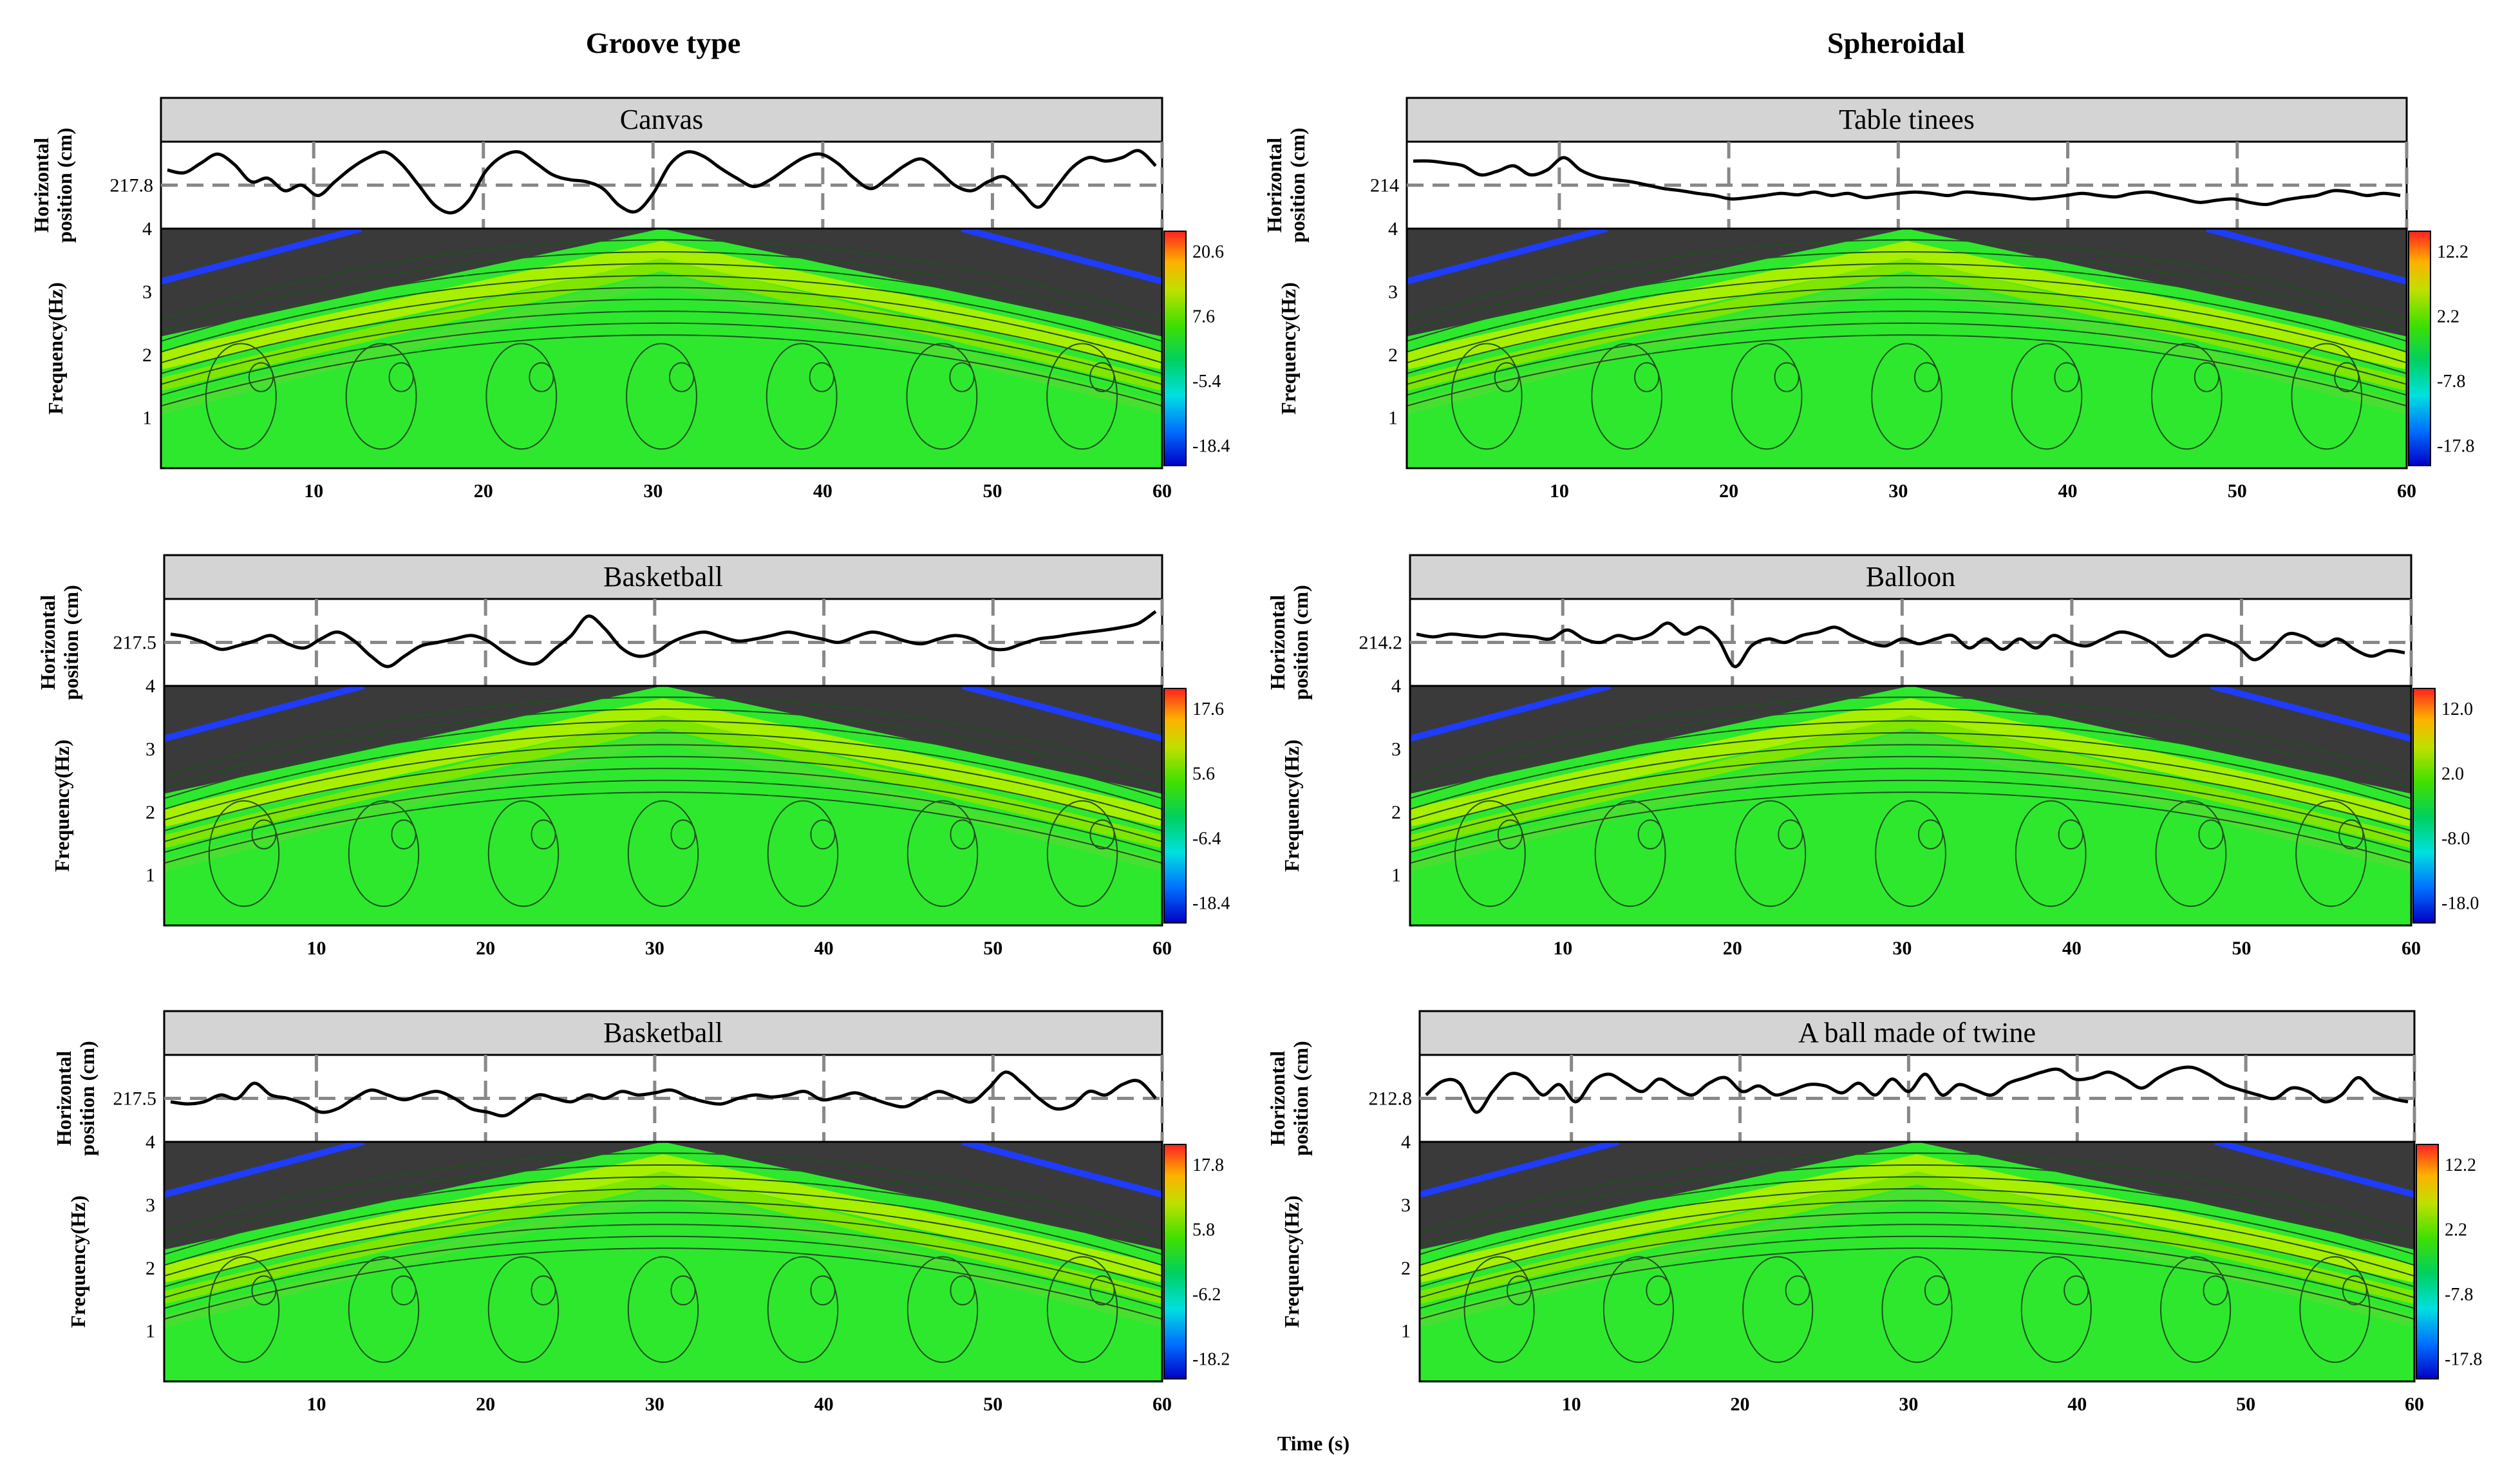  What do you see at coordinates (1203, 774) in the screenshot?
I see `colorbar-tick-label: 5.6` at bounding box center [1203, 774].